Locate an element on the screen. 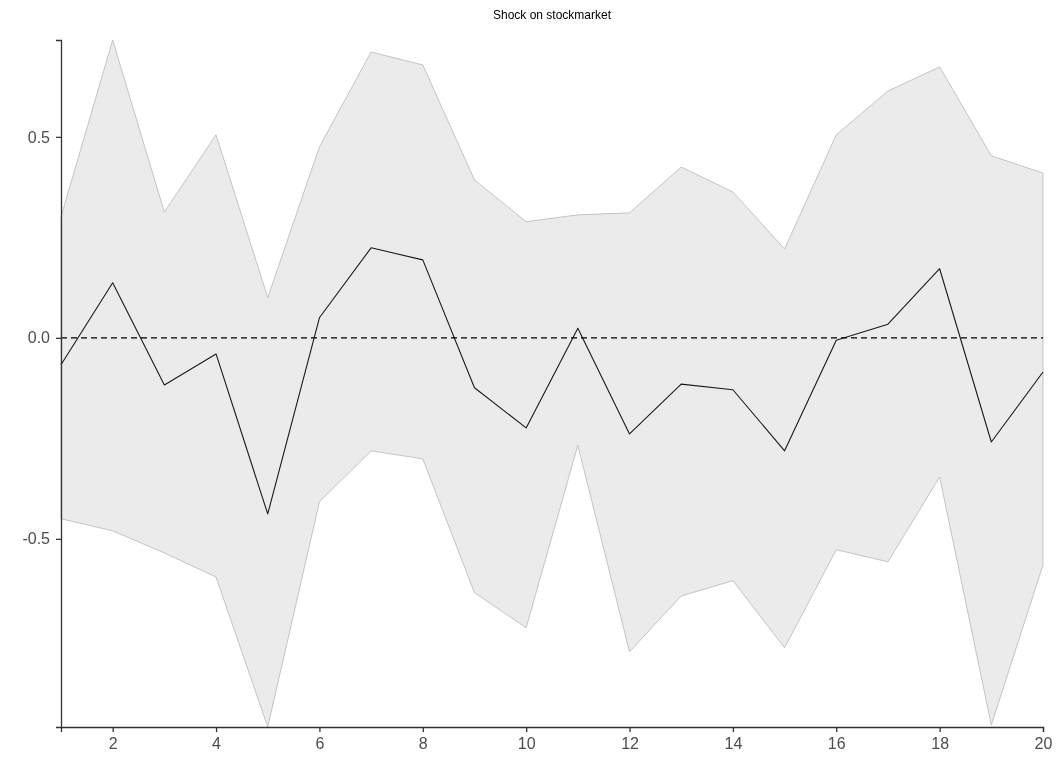 The width and height of the screenshot is (1062, 770). x-tick-label: 12 is located at coordinates (630, 744).